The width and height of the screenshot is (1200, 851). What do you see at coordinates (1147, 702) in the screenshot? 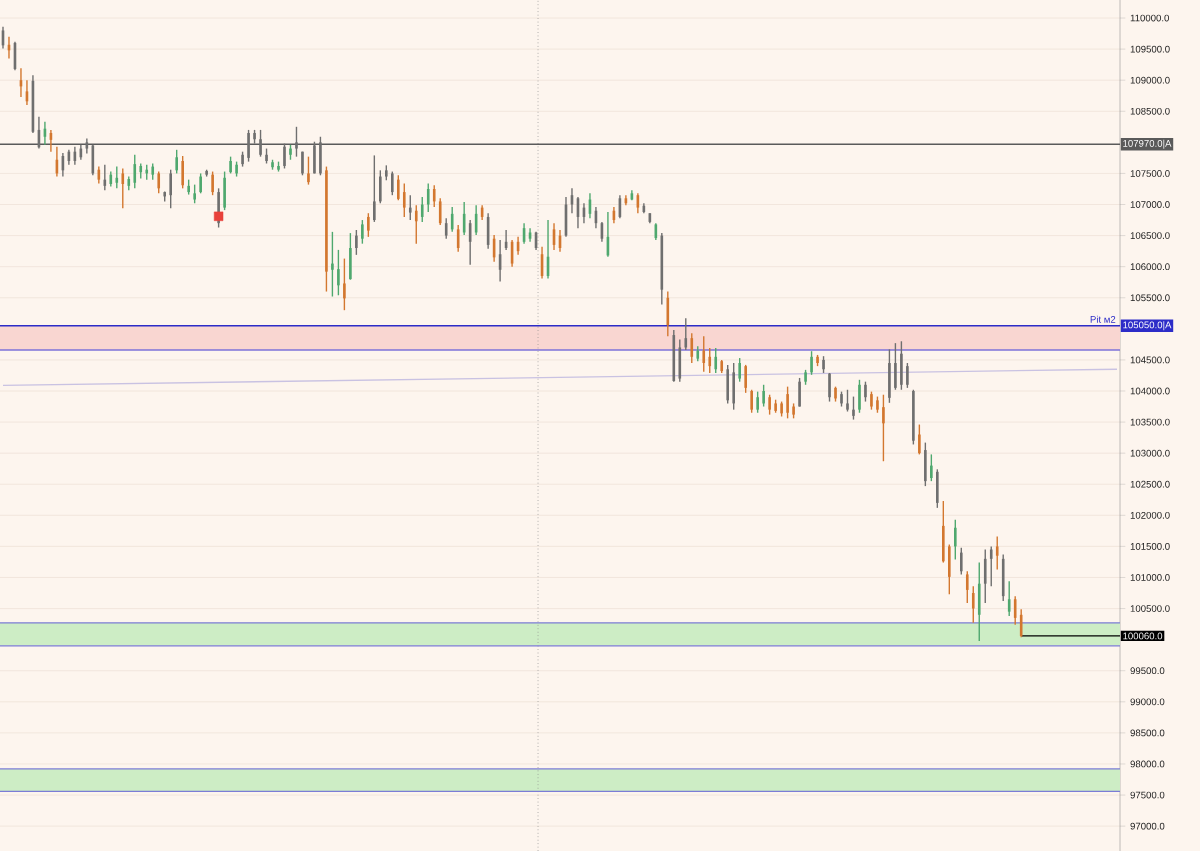
I see `y-tick-label: 99000.0` at bounding box center [1147, 702].